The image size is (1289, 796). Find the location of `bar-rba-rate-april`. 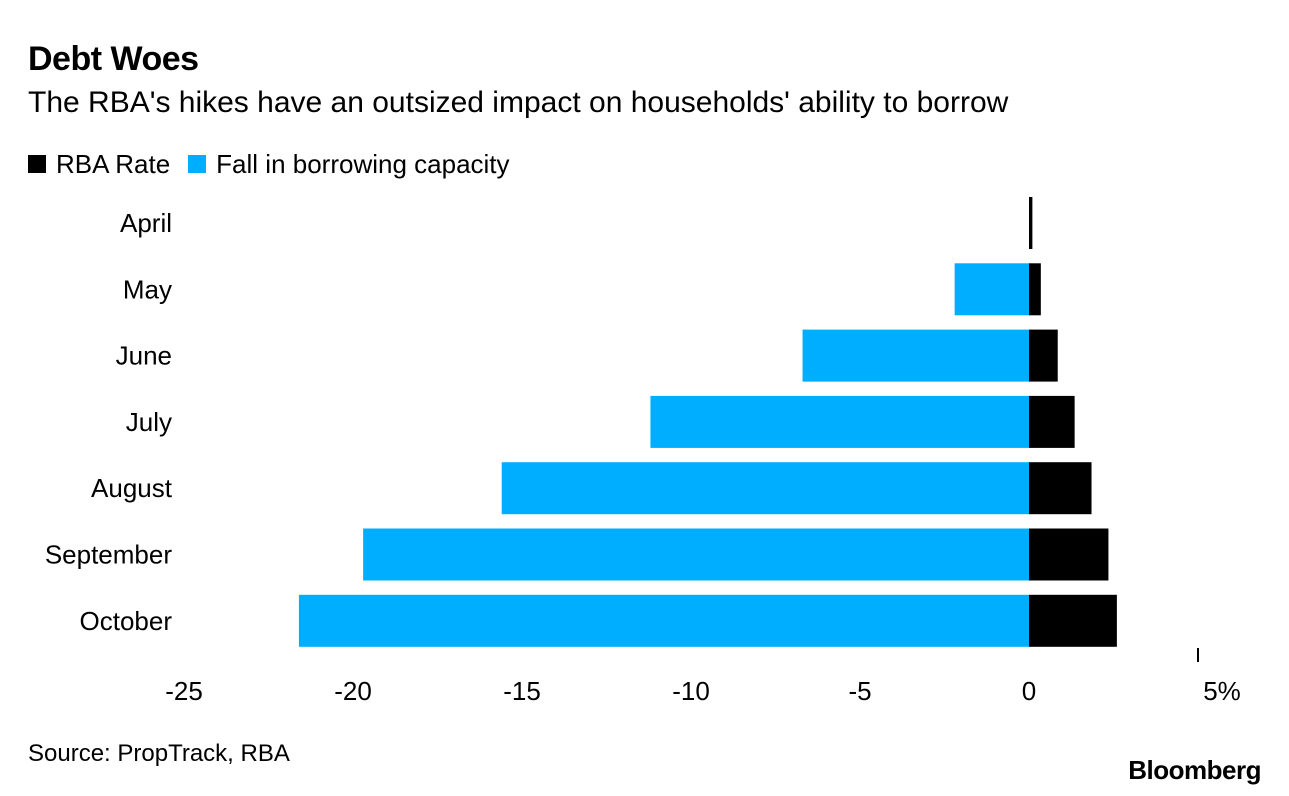

bar-rba-rate-april is located at coordinates (1031, 223).